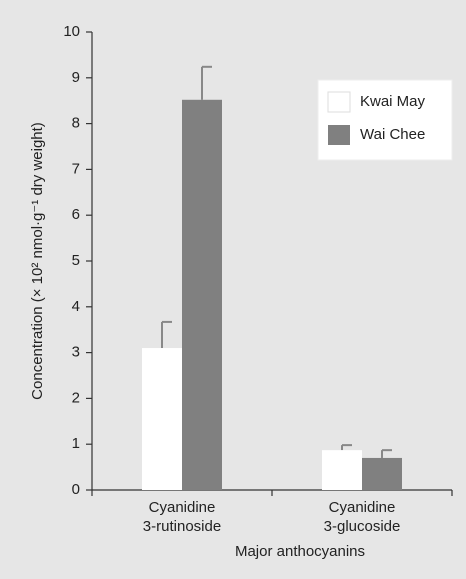  Describe the element at coordinates (76, 123) in the screenshot. I see `y-tick-label: 8` at that location.